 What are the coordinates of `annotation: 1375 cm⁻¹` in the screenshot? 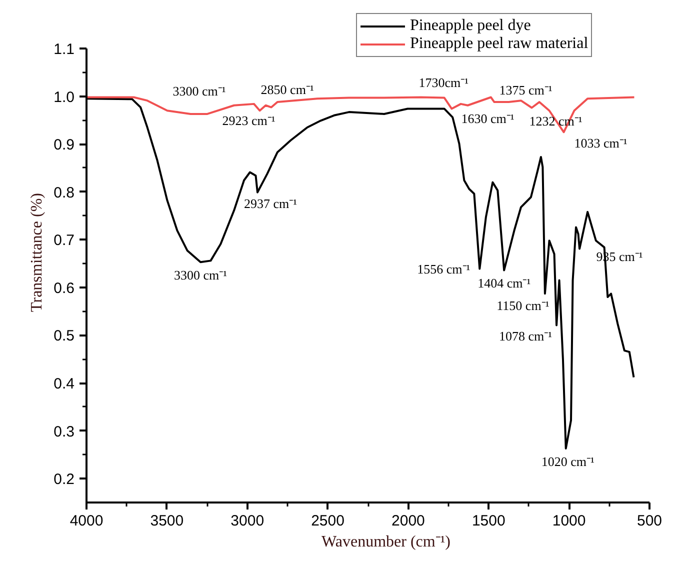 It's located at (525, 90).